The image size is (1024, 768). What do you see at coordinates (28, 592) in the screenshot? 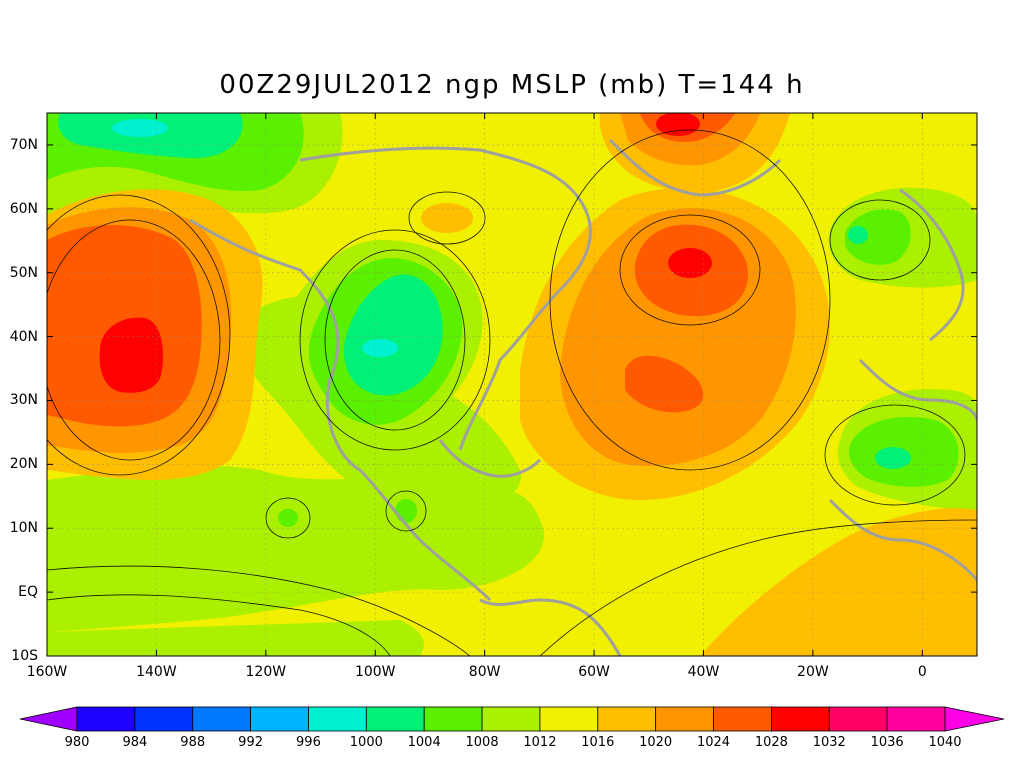
I see `lat-tick-label: EQ` at bounding box center [28, 592].